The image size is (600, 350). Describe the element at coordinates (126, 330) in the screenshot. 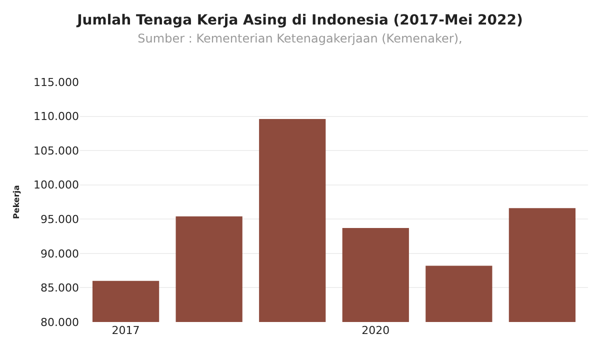

I see `x-tick-label: 2017` at that location.